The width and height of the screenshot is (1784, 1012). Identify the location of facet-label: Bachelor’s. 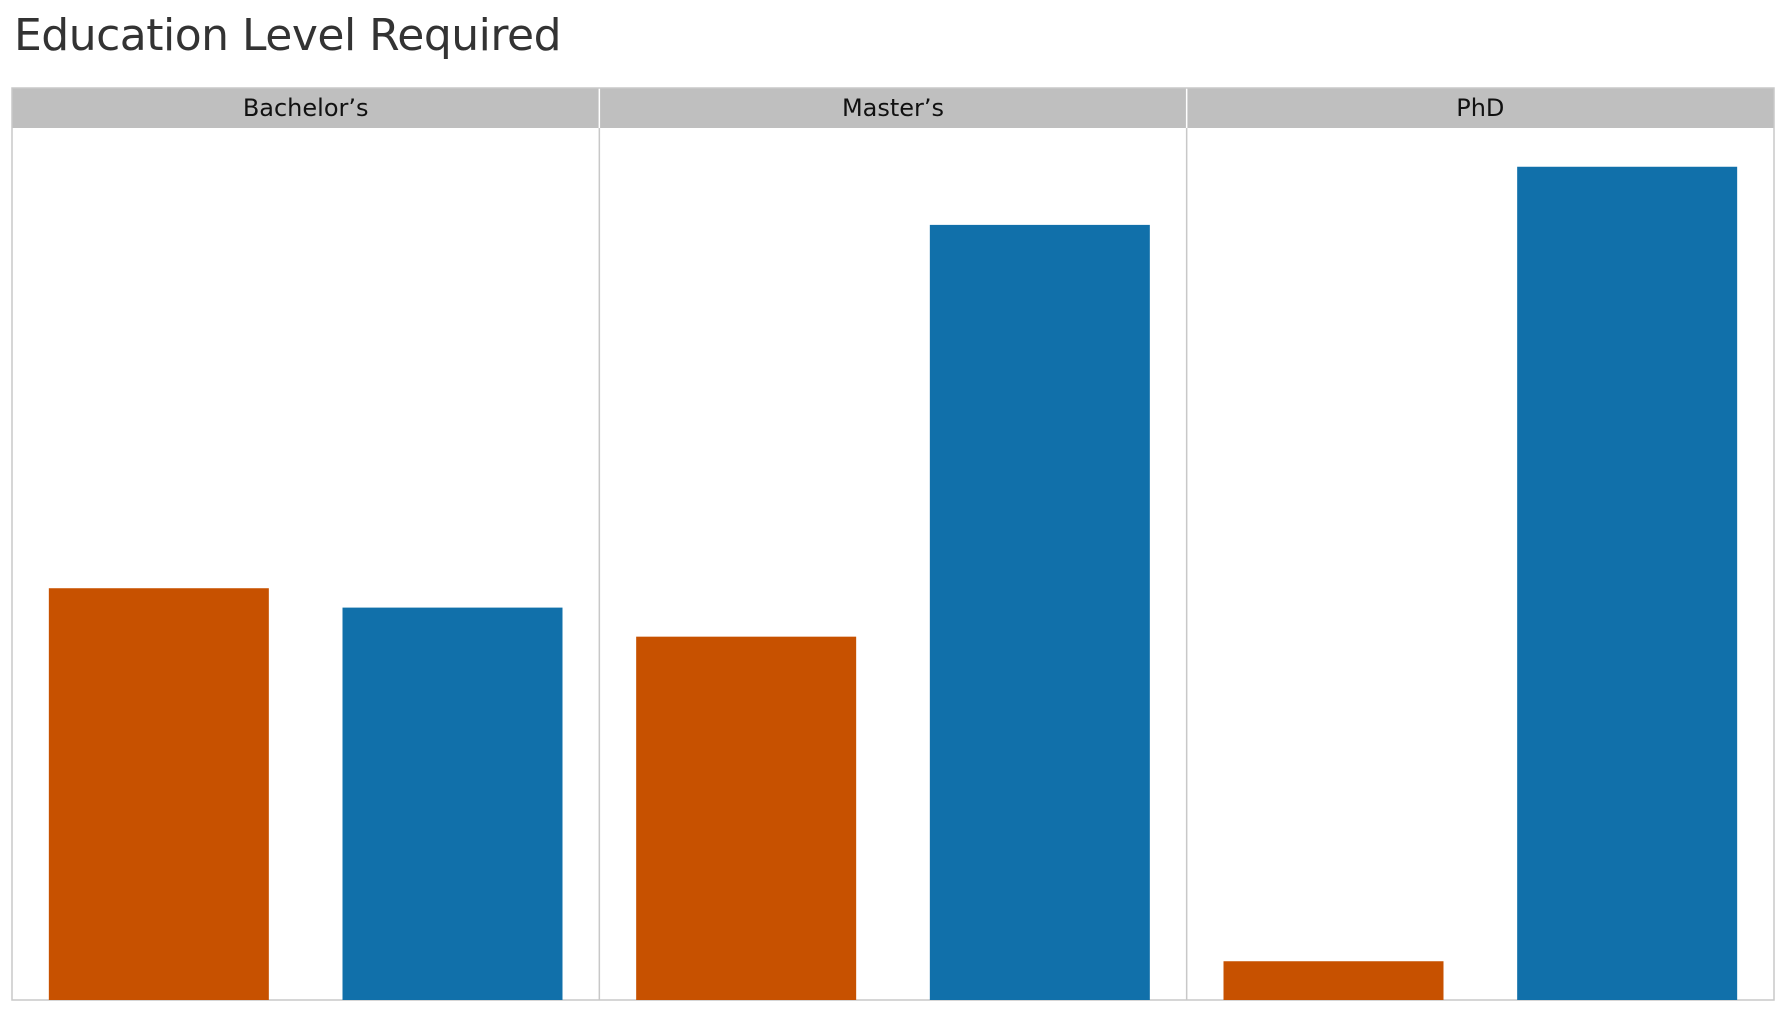
(306, 108).